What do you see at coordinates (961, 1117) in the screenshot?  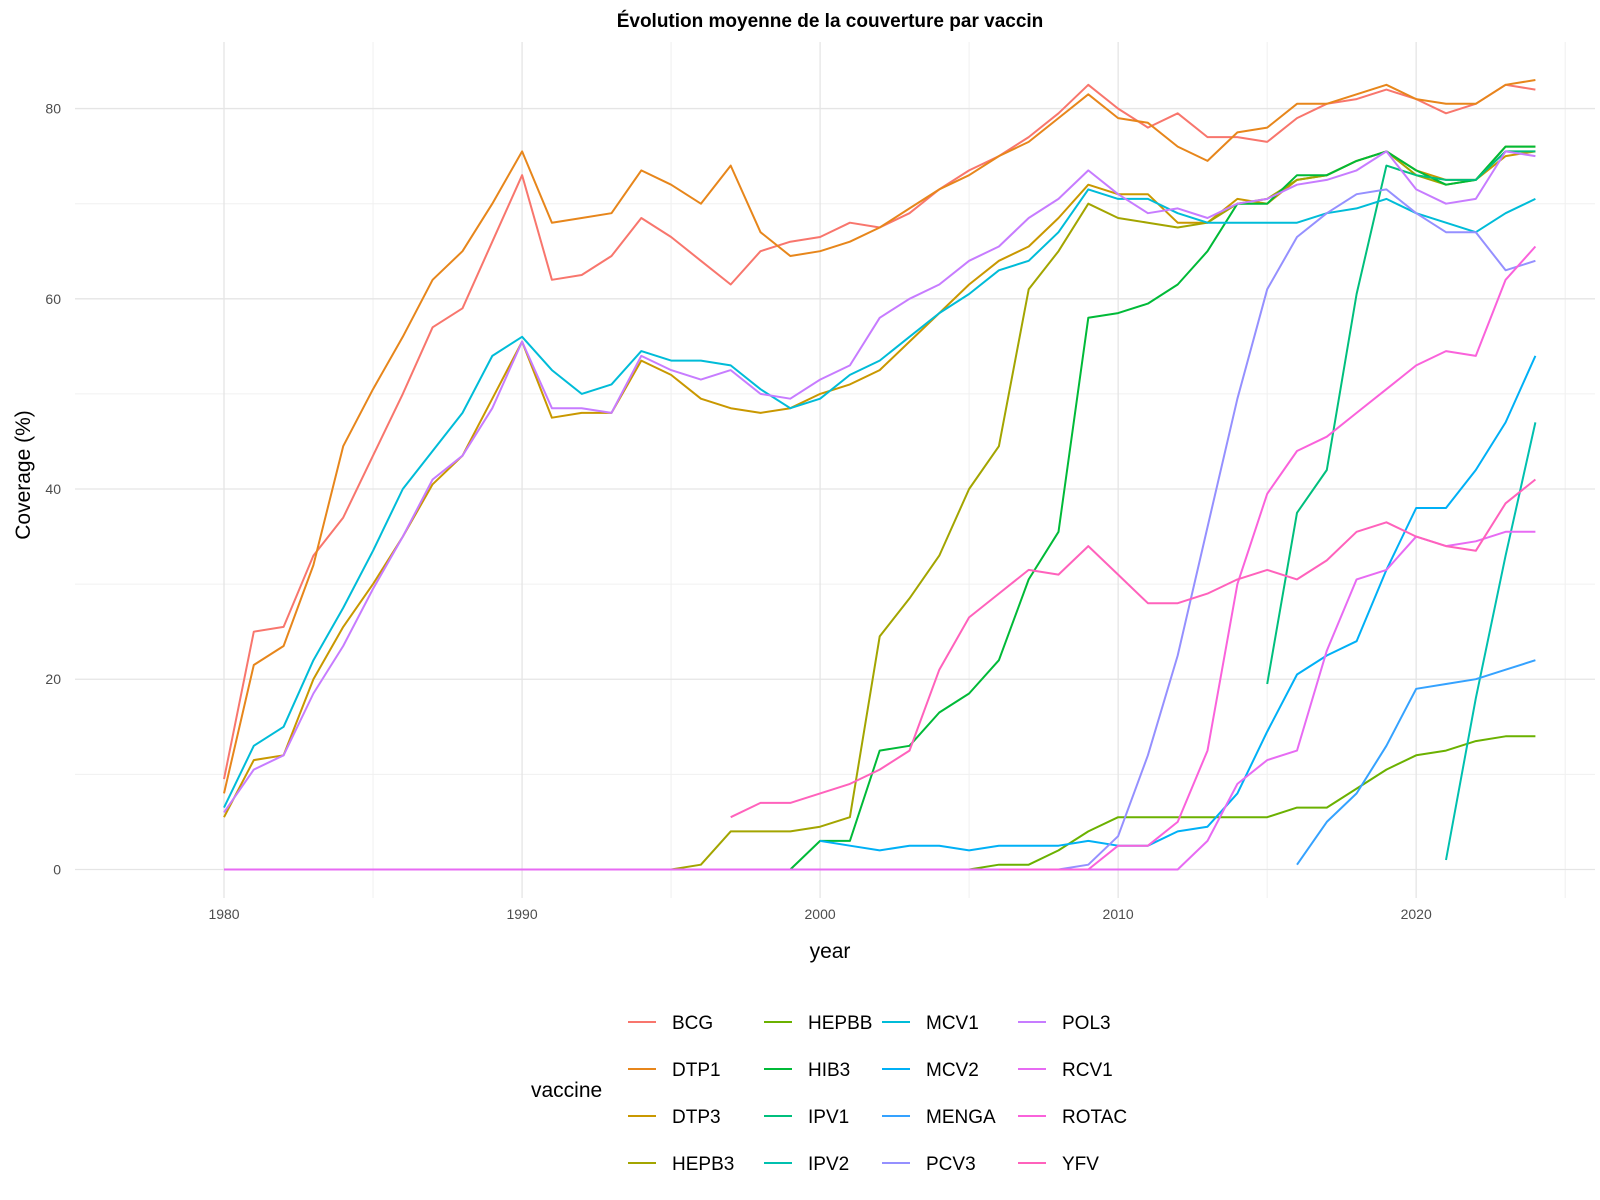 I see `legend-label-menga: MENGA` at bounding box center [961, 1117].